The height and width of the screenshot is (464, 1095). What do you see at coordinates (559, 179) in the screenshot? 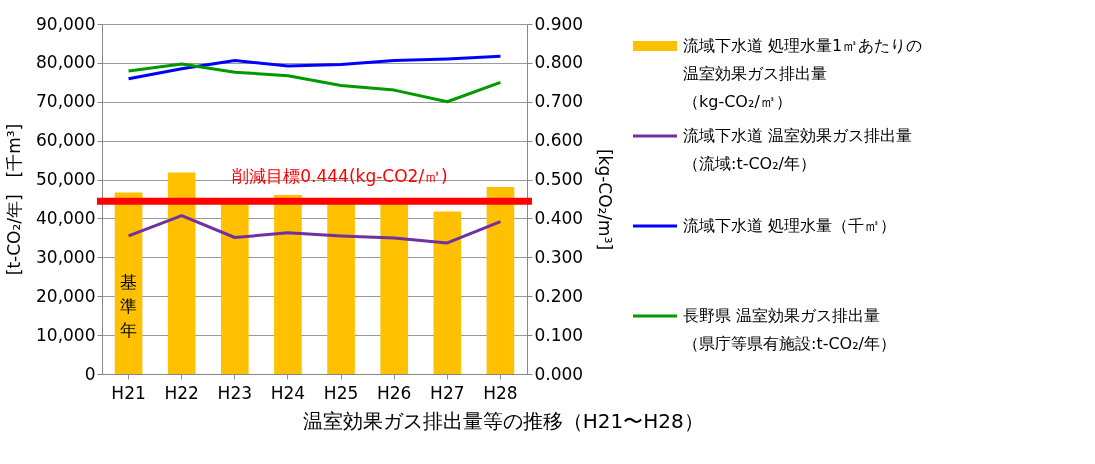
I see `y2-tick-label: 0.500` at bounding box center [559, 179].